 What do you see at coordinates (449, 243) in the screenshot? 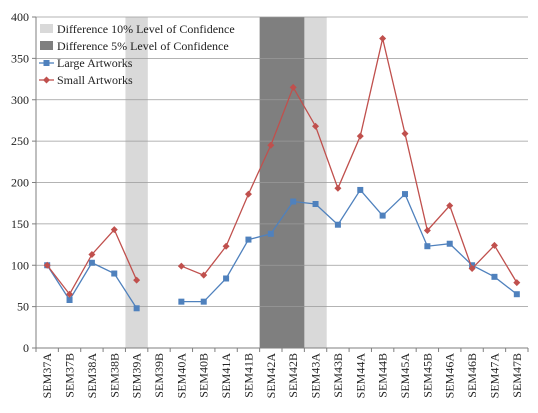
I see `large-artworks-point-SEM46A` at bounding box center [449, 243].